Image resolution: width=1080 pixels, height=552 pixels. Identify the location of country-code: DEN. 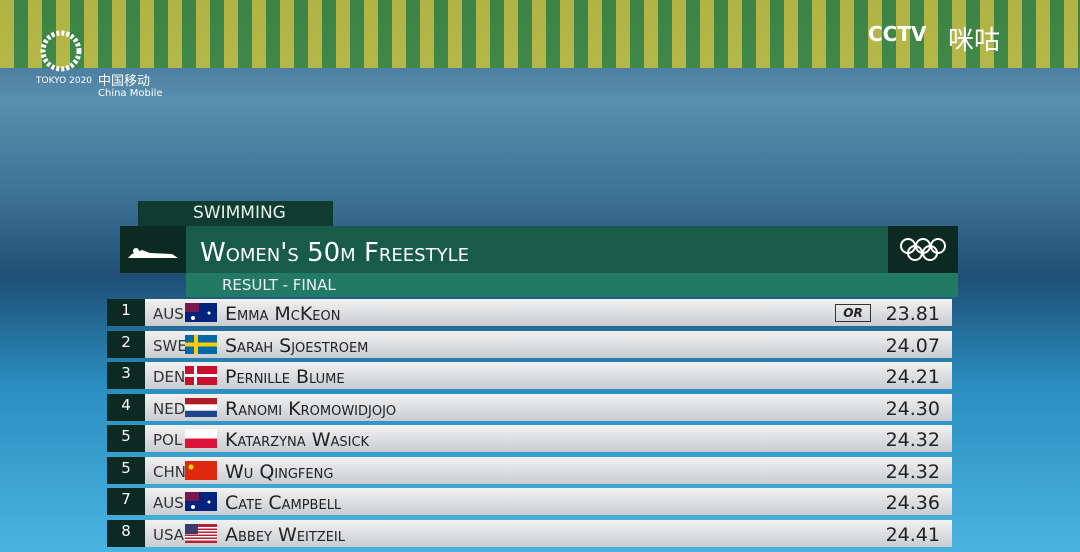
(169, 377).